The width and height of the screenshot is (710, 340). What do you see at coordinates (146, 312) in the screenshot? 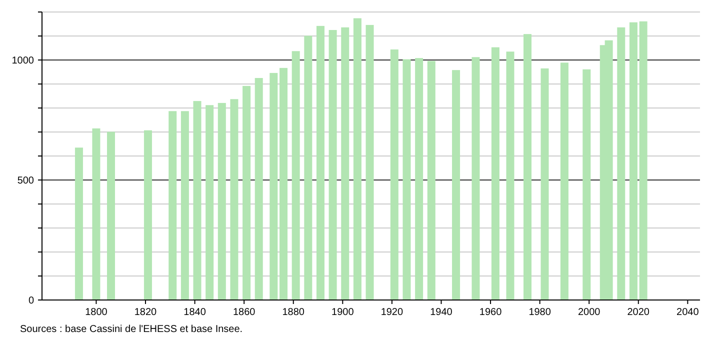
I see `x-tick-label: 1820` at bounding box center [146, 312].